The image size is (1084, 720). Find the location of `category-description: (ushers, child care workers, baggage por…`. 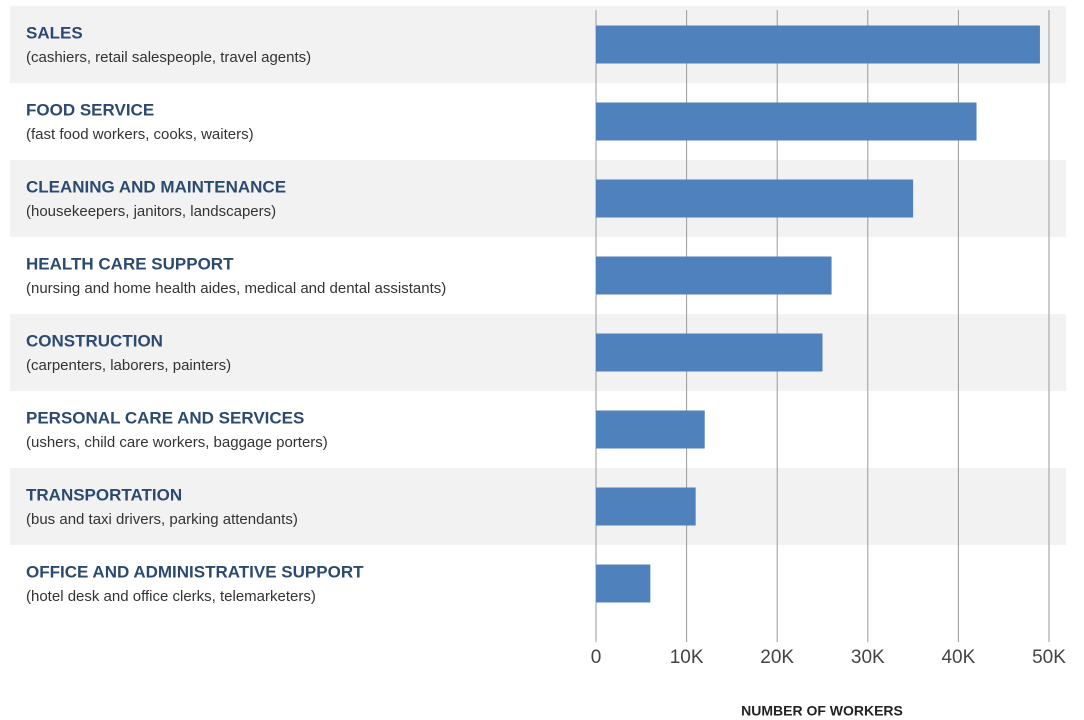

category-description: (ushers, child care workers, baggage por… is located at coordinates (177, 442).